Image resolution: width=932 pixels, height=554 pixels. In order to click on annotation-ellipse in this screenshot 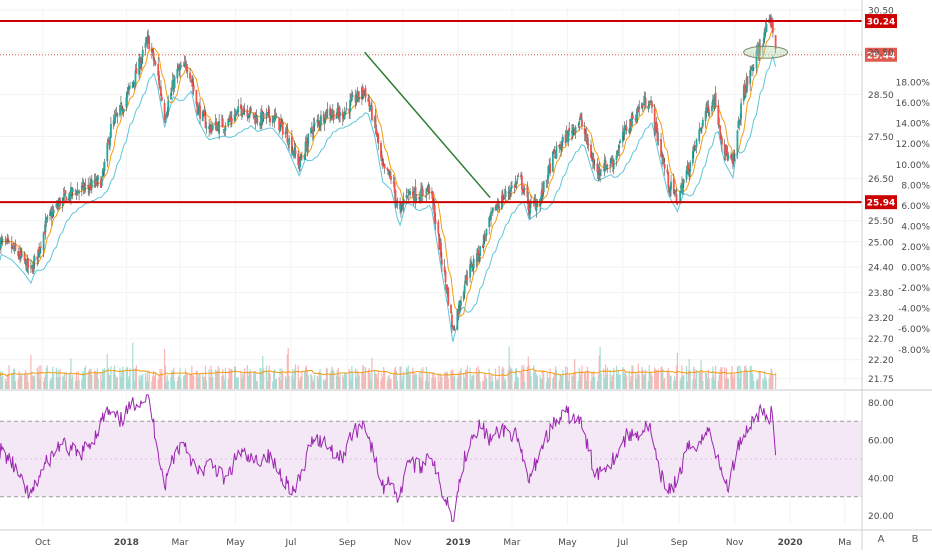, I will do `click(766, 52)`.